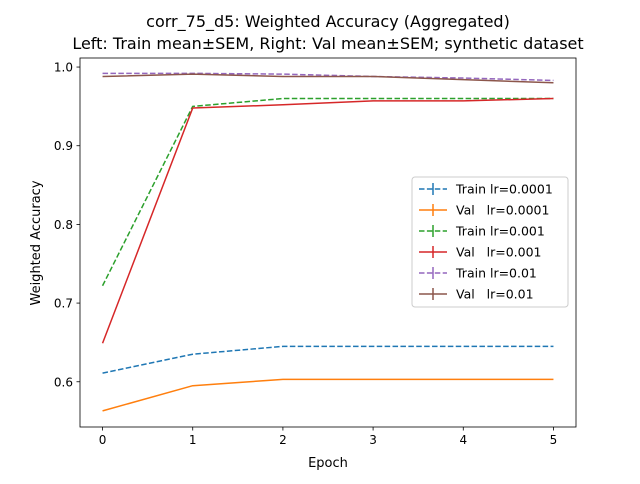 This screenshot has height=484, width=640. Describe the element at coordinates (502, 210) in the screenshot. I see `legend-label-1: Val lr=0.0001` at that location.